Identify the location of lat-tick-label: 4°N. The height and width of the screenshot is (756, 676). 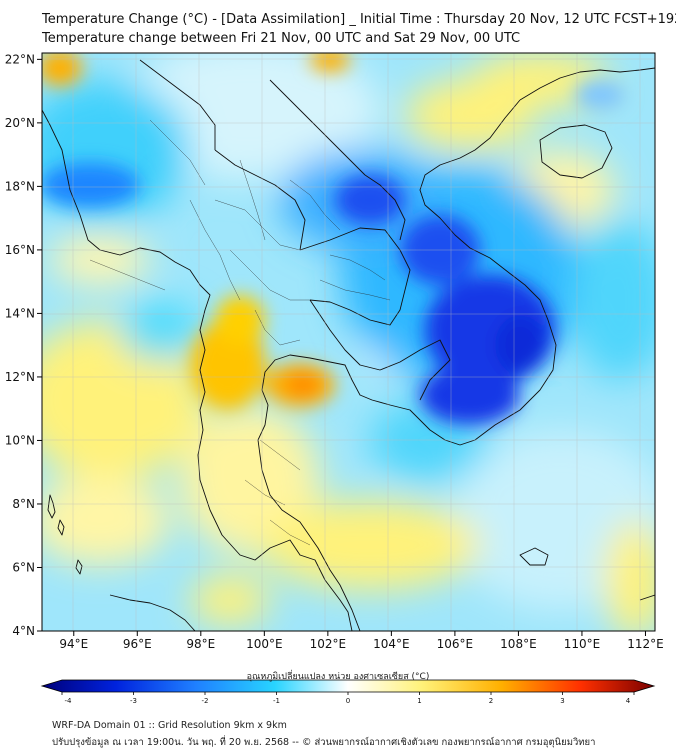
(23, 631).